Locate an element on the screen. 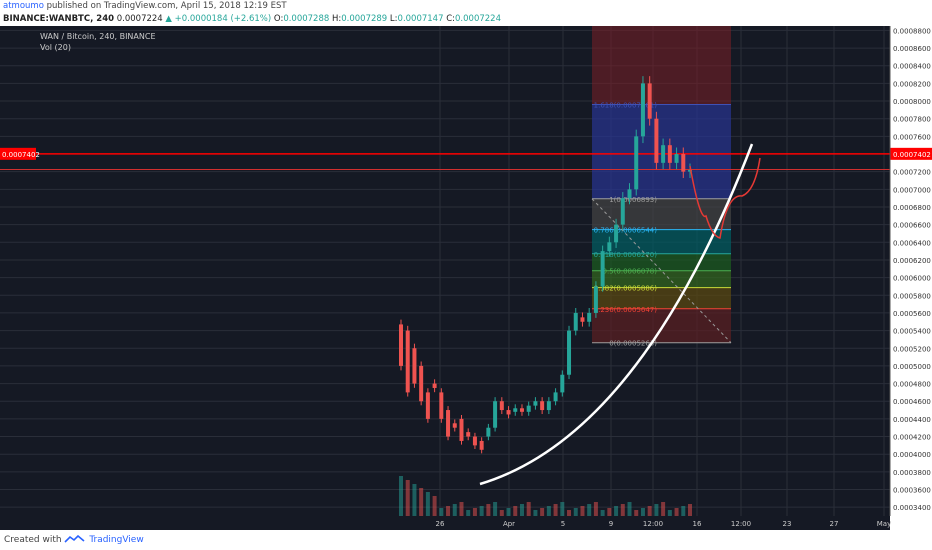  author-link: atmoumo is located at coordinates (23, 6).